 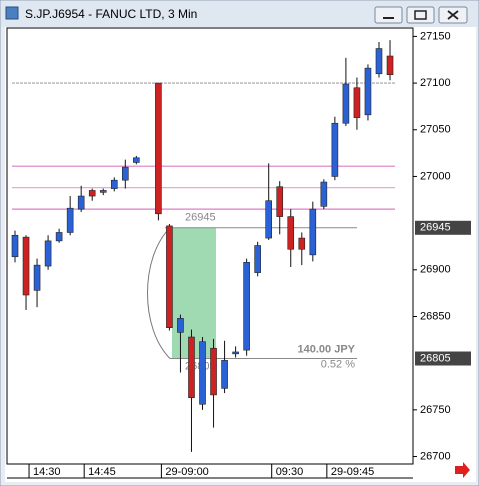 What do you see at coordinates (352, 472) in the screenshot?
I see `x-tick-label: 29-09:45` at bounding box center [352, 472].